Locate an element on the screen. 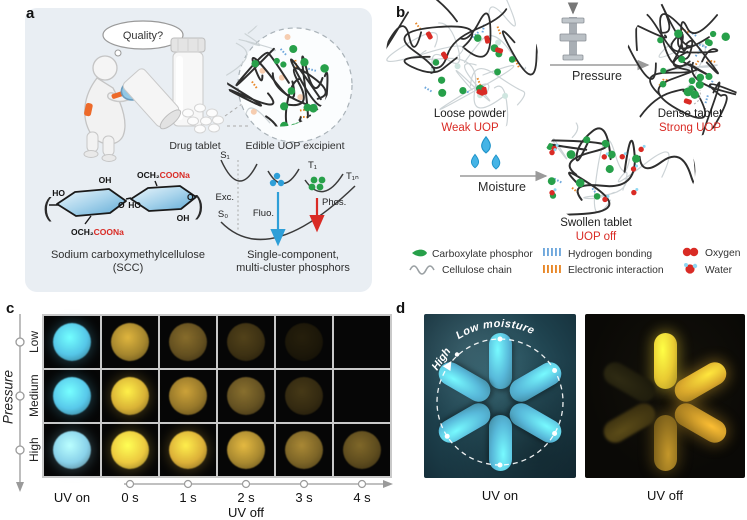  s1-label: S₁ is located at coordinates (225, 155).